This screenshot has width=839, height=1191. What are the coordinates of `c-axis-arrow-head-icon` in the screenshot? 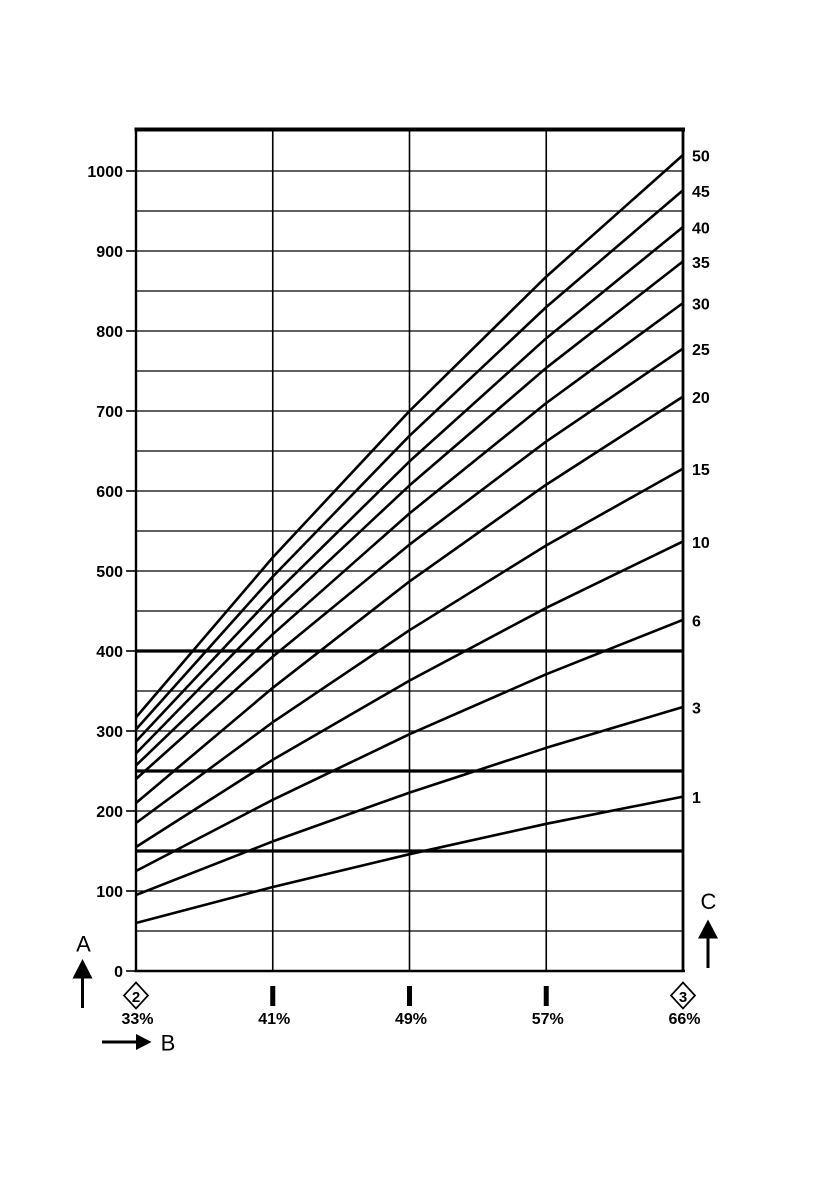 It's located at (708, 929).